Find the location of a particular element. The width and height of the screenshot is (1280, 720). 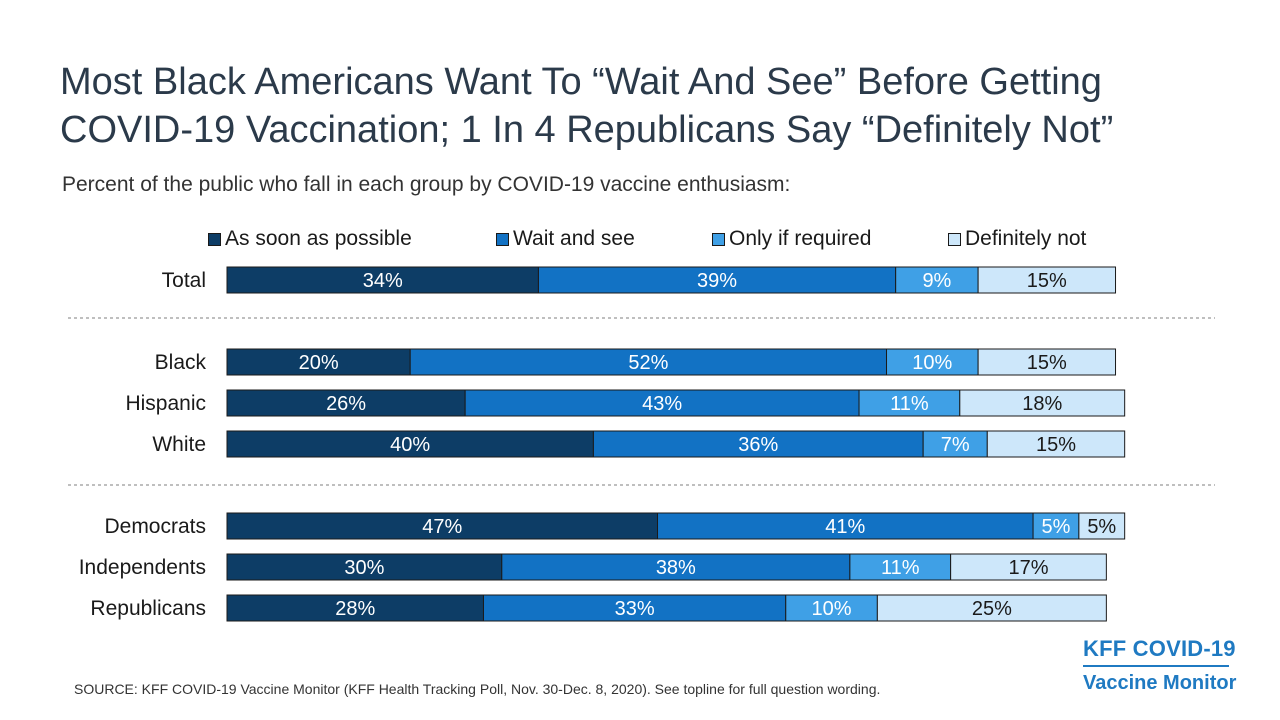

legend-swatch-definitely-not is located at coordinates (954, 239).